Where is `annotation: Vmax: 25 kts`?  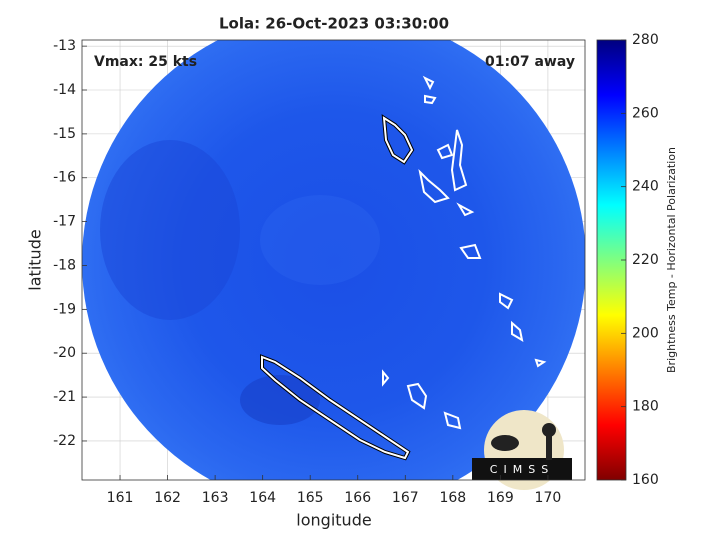 annotation: Vmax: 25 kts is located at coordinates (145, 62).